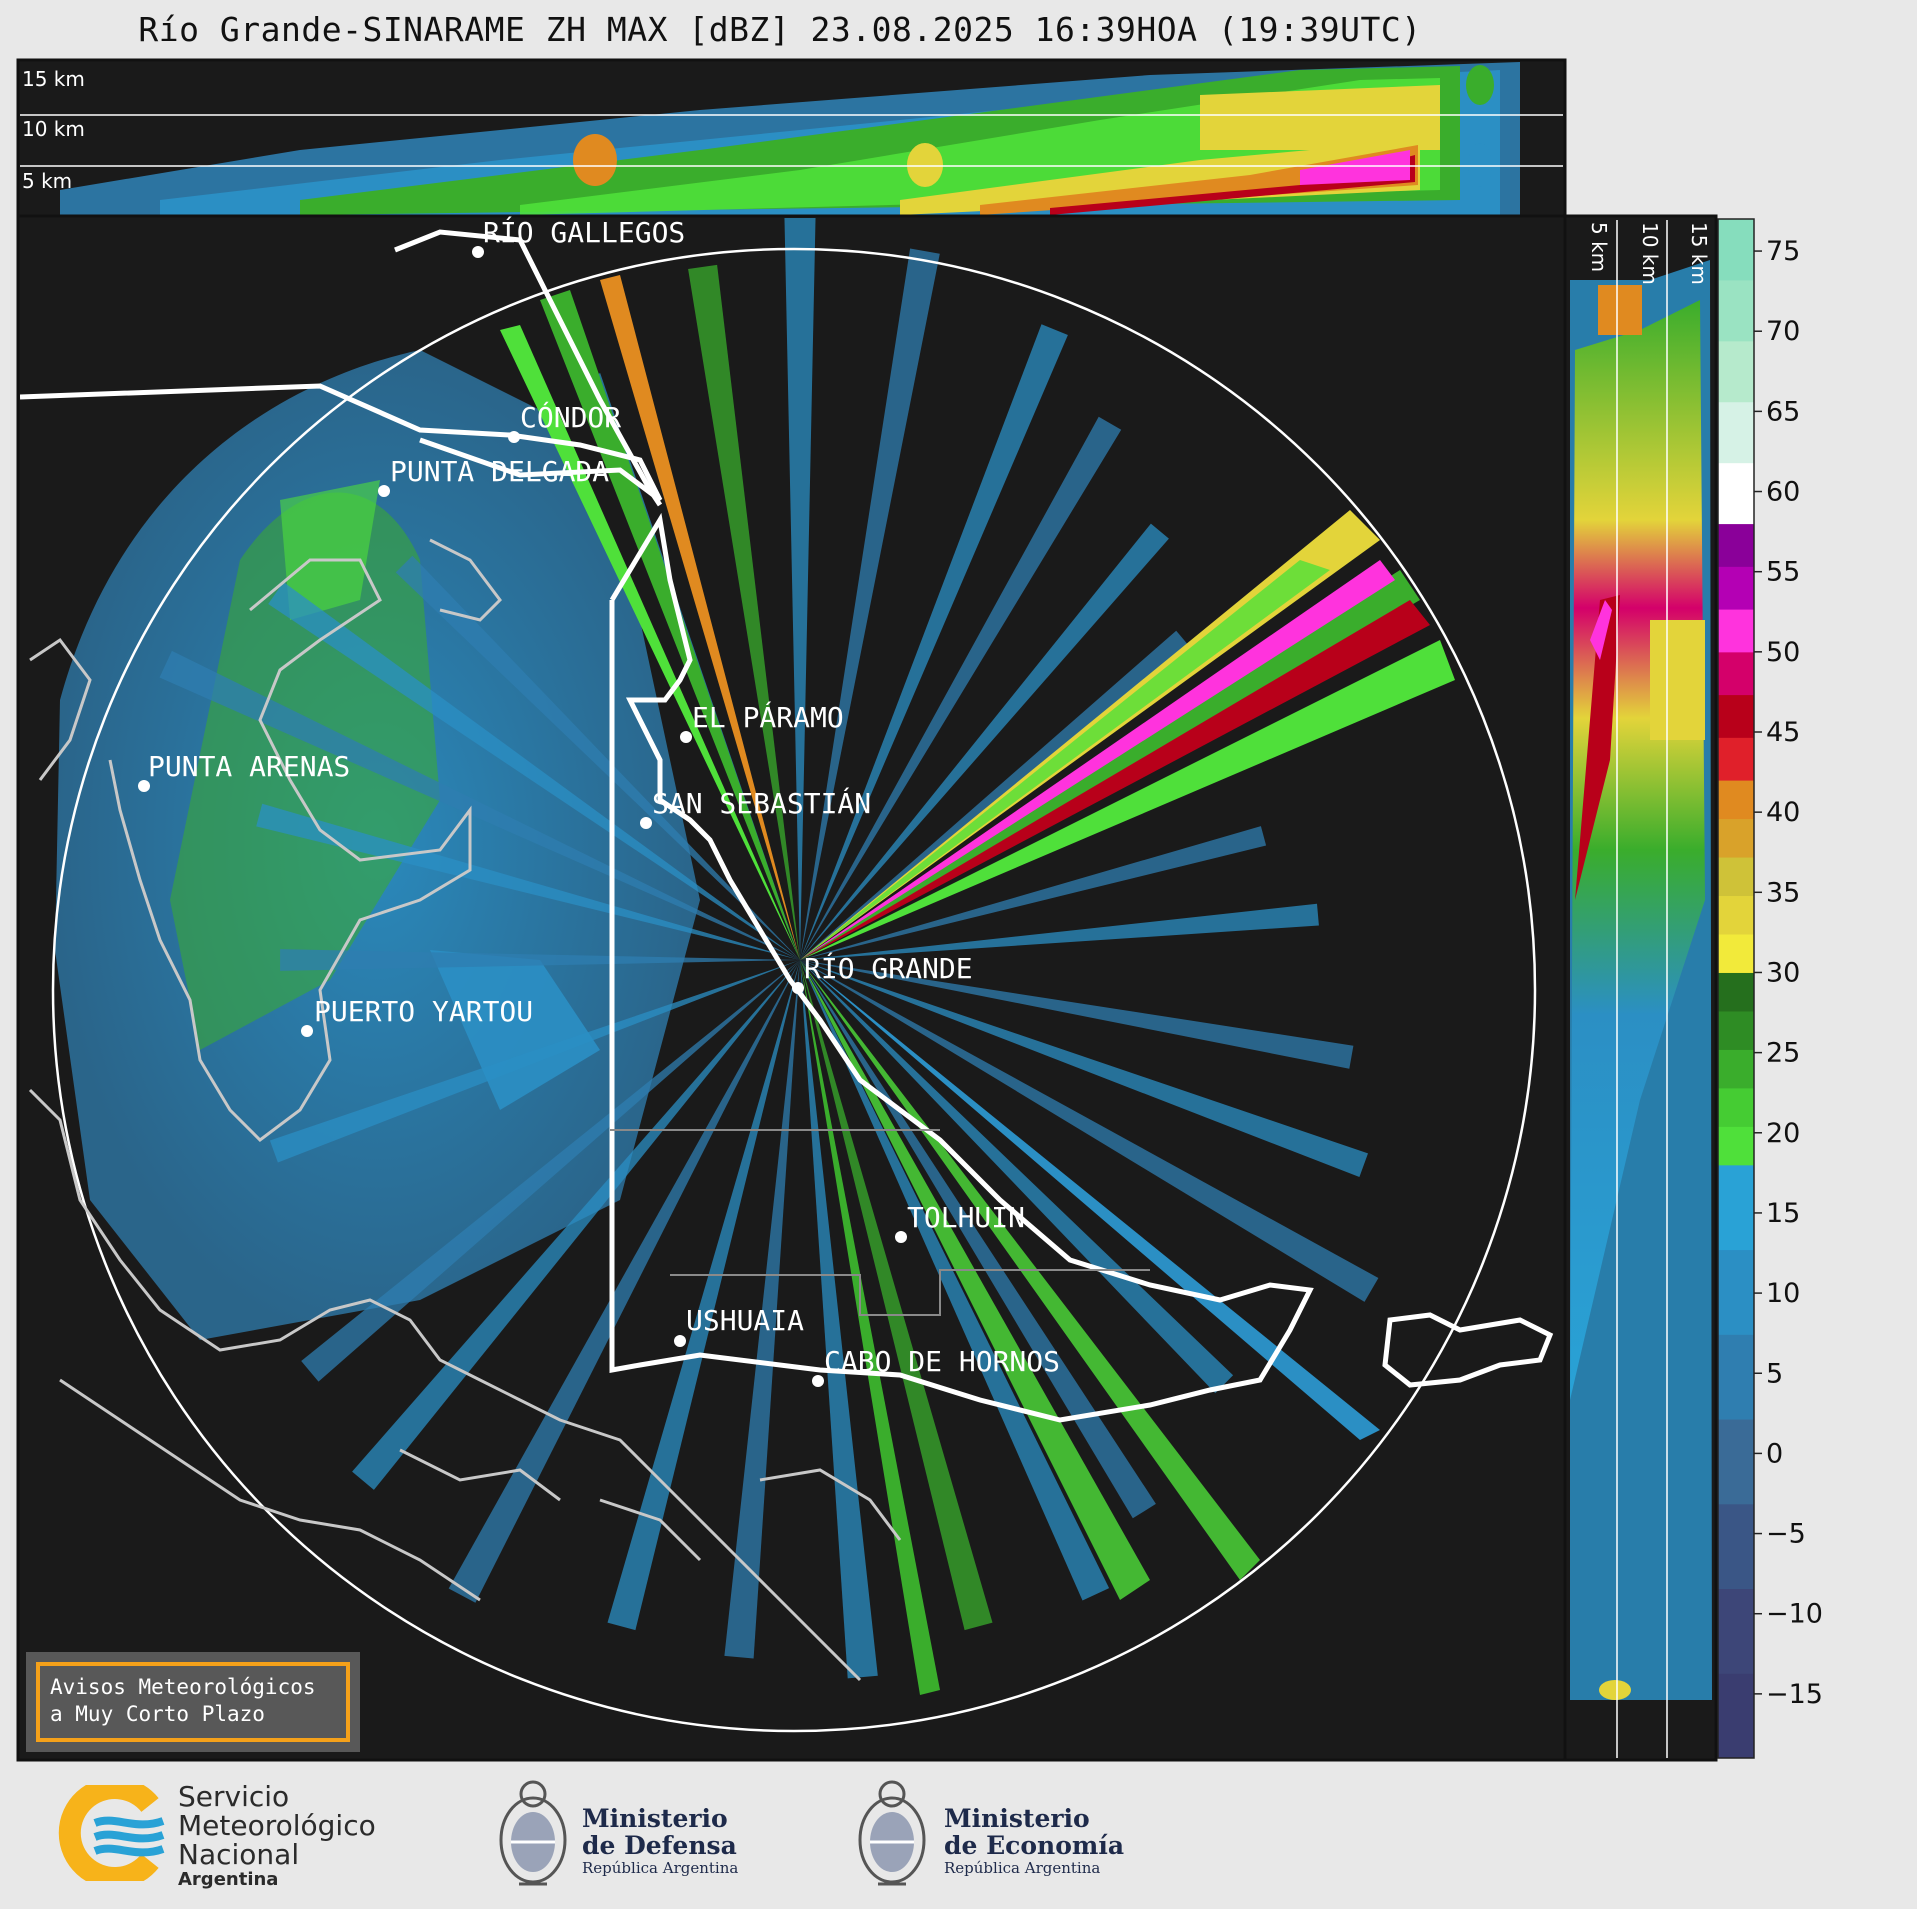 The image size is (1917, 1909). What do you see at coordinates (1783, 411) in the screenshot?
I see `colorbar-tick-label: 65` at bounding box center [1783, 411].